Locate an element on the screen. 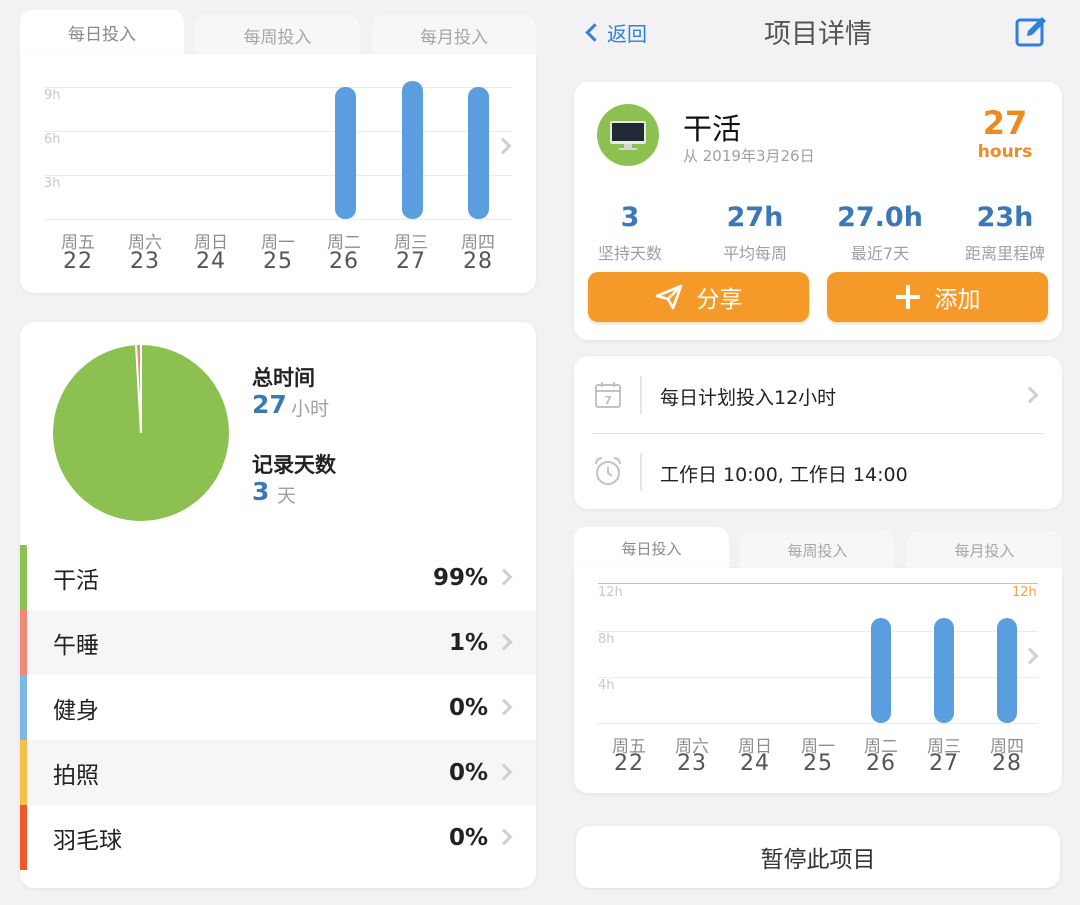 This screenshot has height=905, width=1080. category-name: 健身 is located at coordinates (76, 710).